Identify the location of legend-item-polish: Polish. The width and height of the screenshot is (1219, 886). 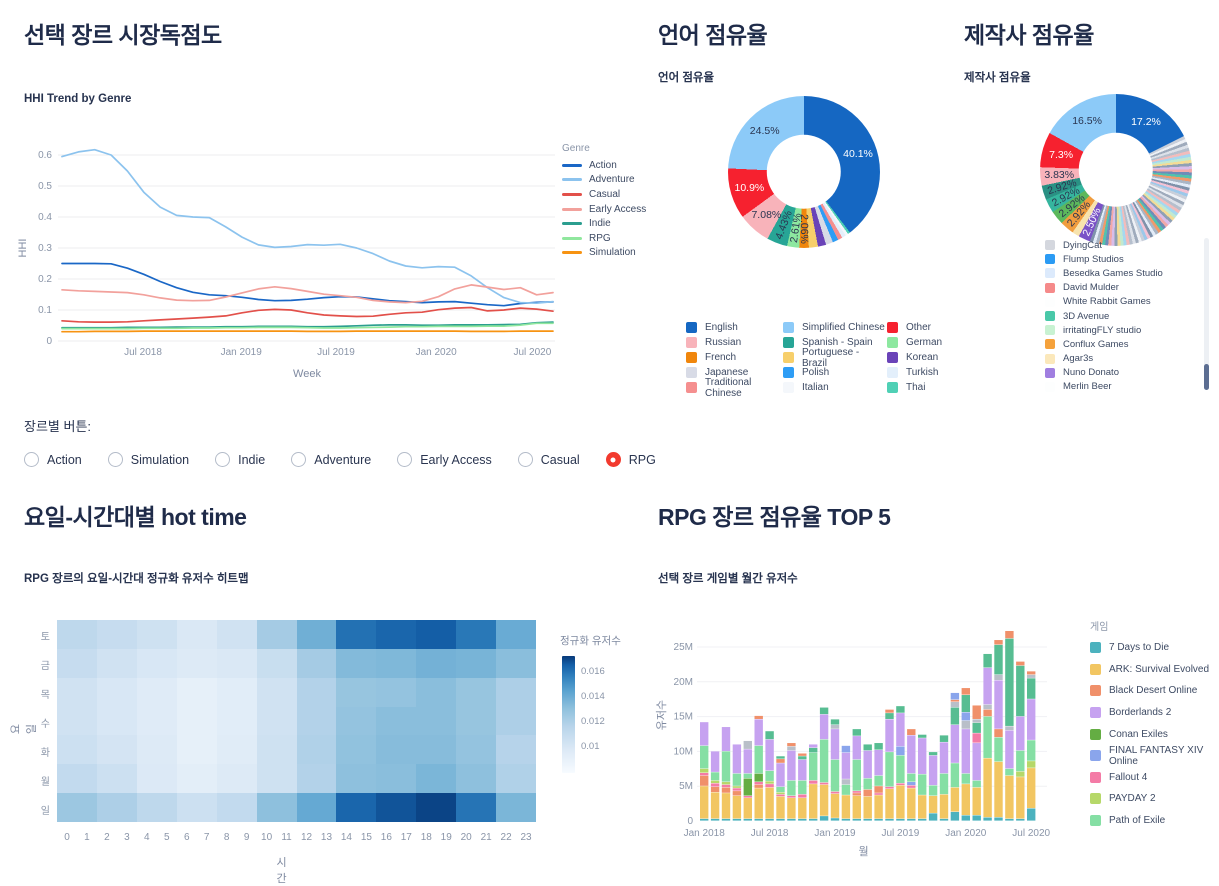
(835, 372).